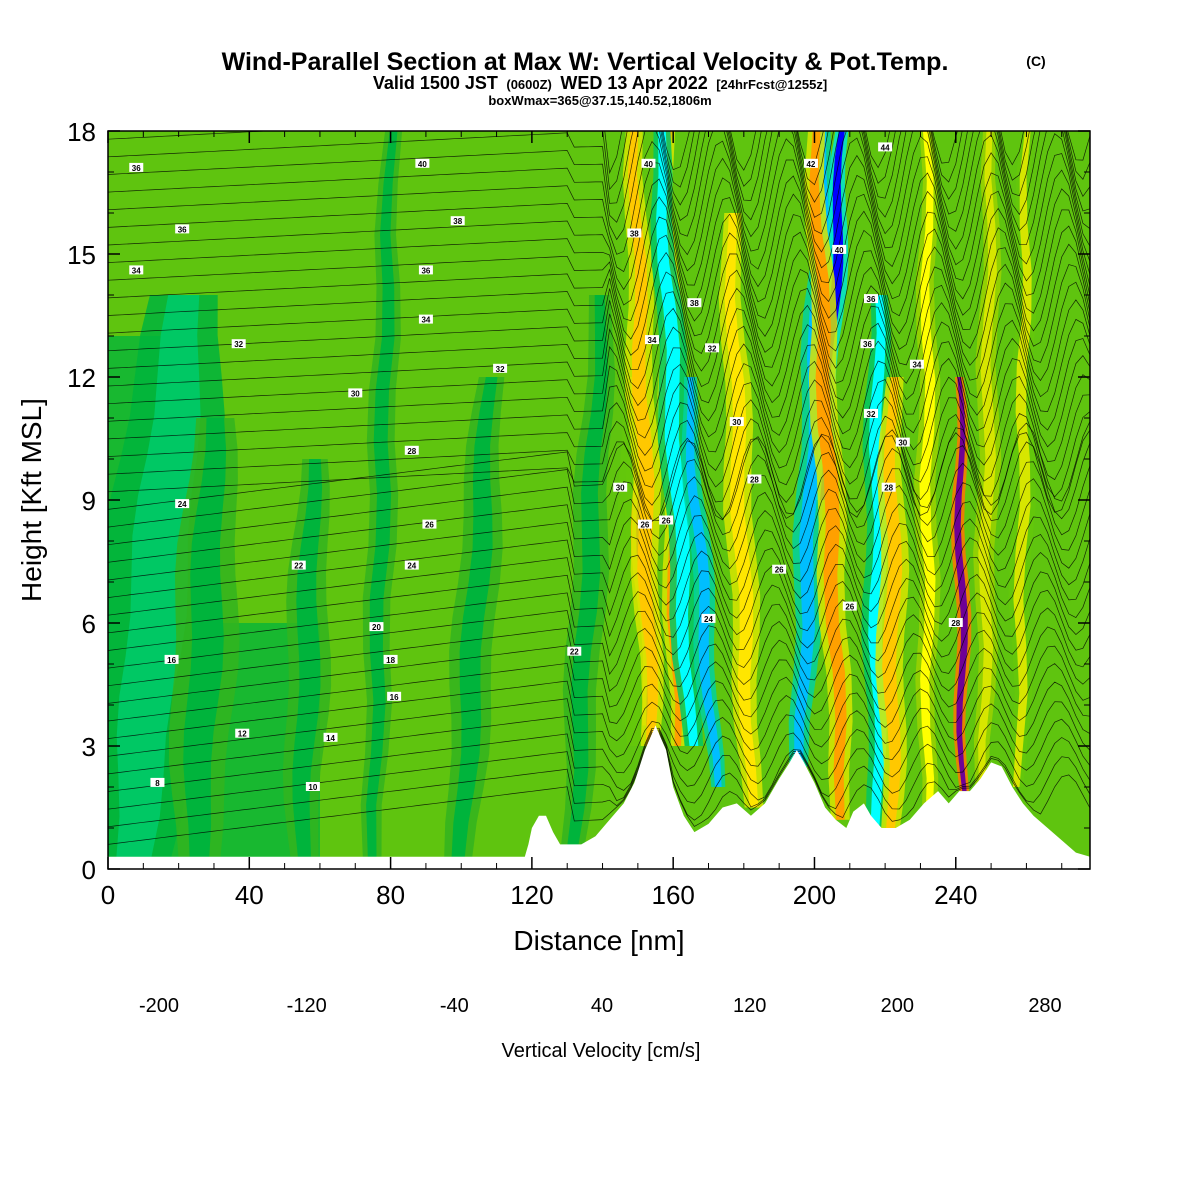 This screenshot has width=1200, height=1200. What do you see at coordinates (422, 163) in the screenshot?
I see `theta-label: 40` at bounding box center [422, 163].